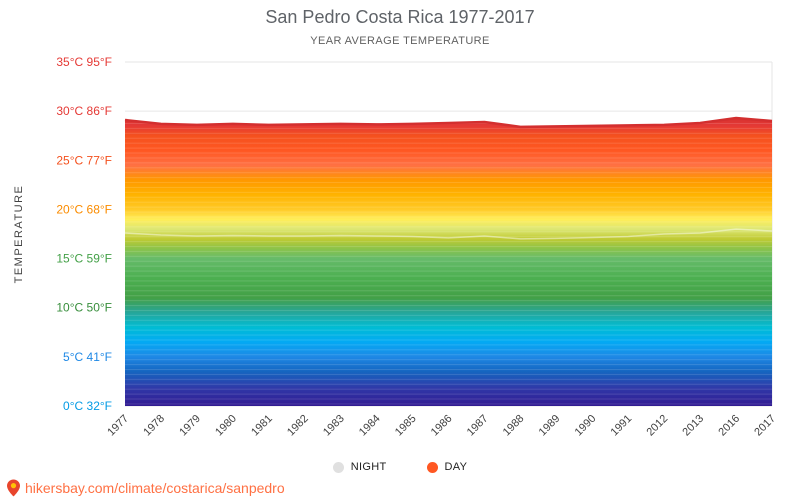 The width and height of the screenshot is (800, 500). Describe the element at coordinates (334, 426) in the screenshot. I see `x-tick-label: 1983` at that location.